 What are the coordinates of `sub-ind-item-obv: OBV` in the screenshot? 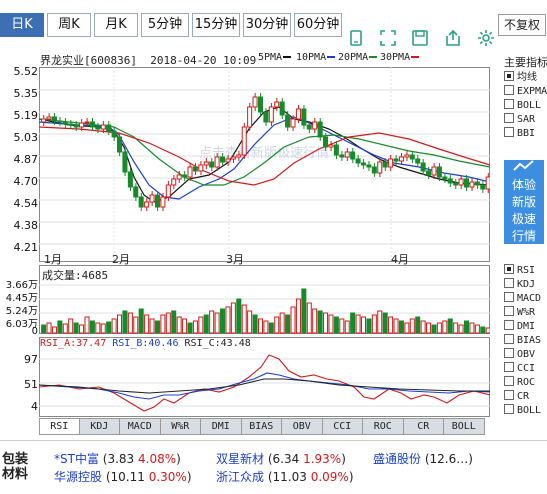 It's located at (519, 355).